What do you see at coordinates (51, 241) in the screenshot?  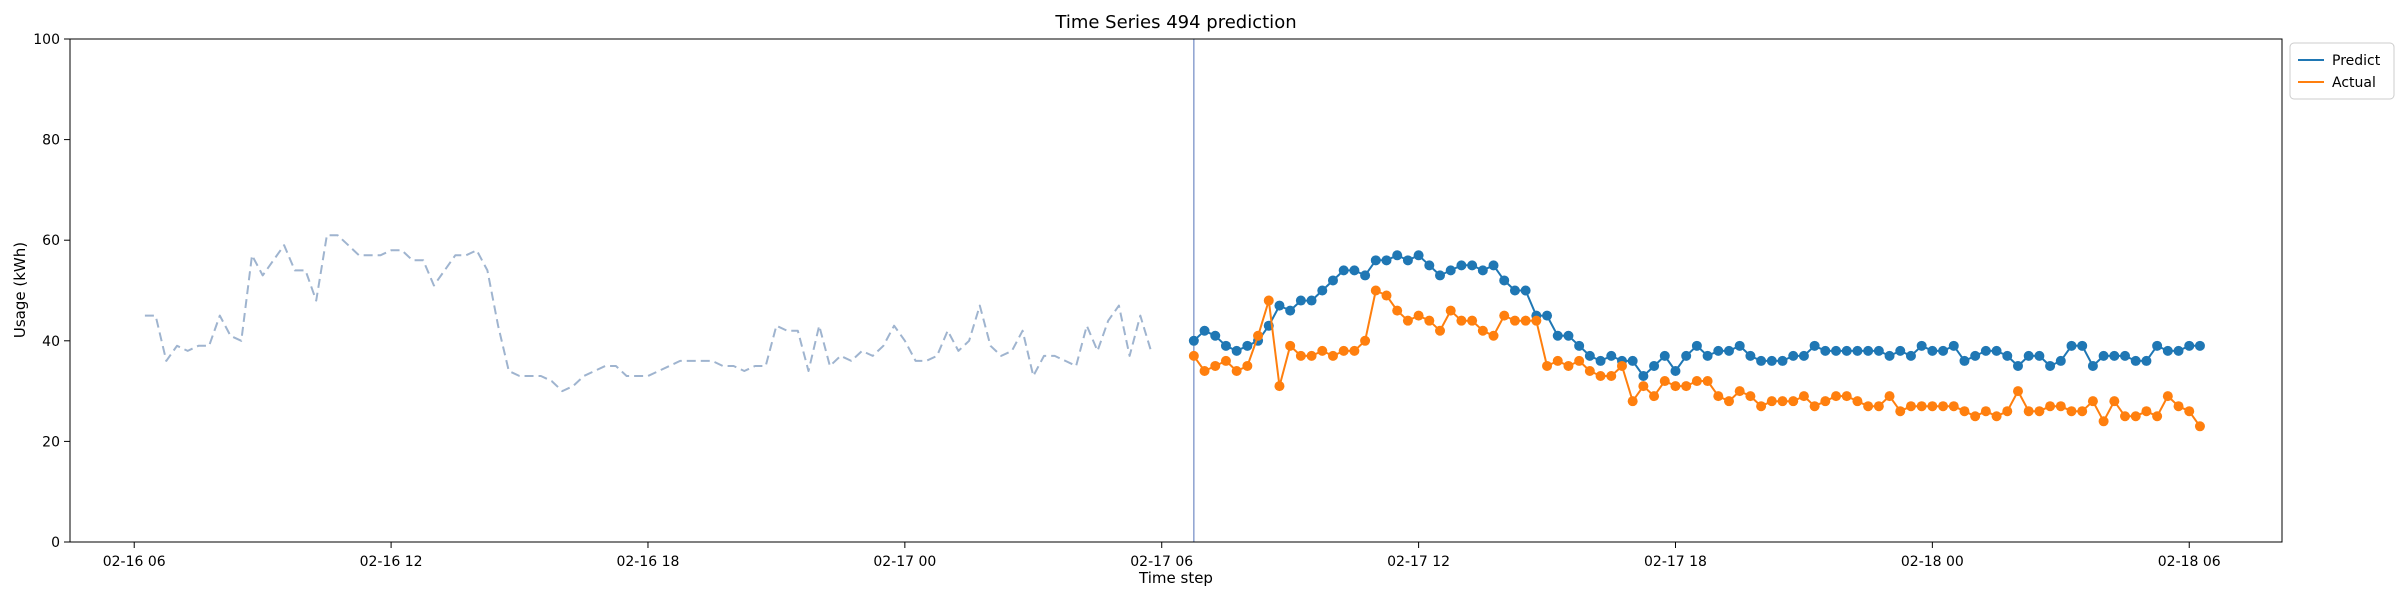 I see `y-tick-label: 60` at bounding box center [51, 241].